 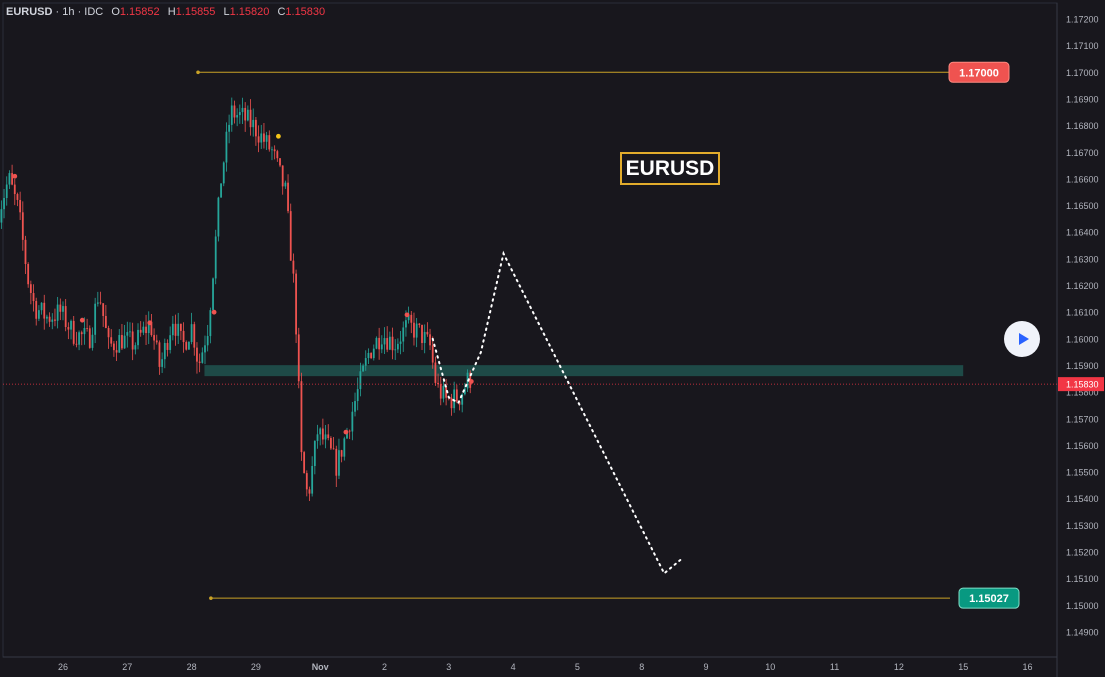 What do you see at coordinates (211, 598) in the screenshot?
I see `target-level-anchor` at bounding box center [211, 598].